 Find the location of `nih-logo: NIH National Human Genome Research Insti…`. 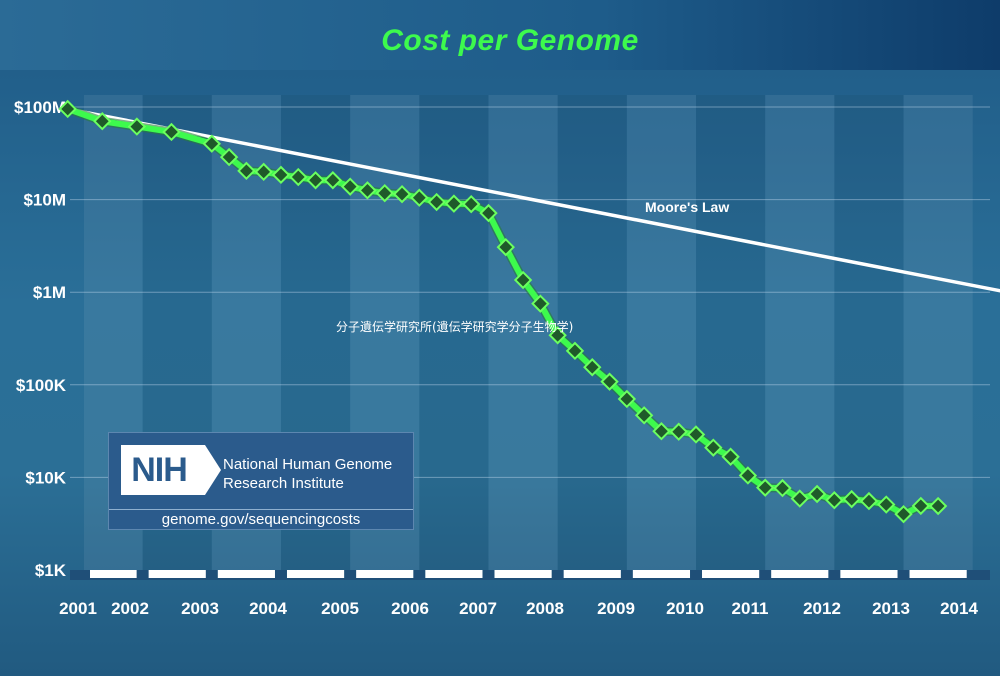

nih-logo: NIH National Human Genome Research Insti… is located at coordinates (261, 481).